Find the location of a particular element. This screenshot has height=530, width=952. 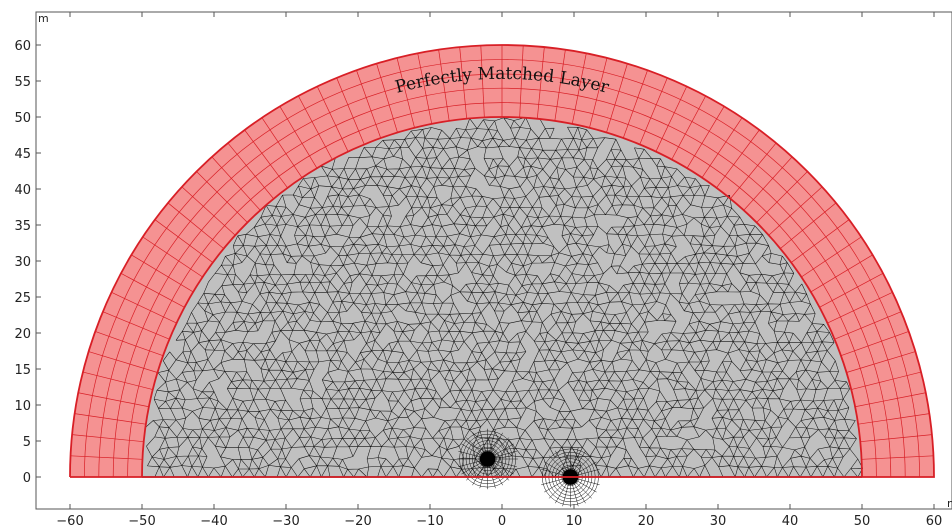

x-tick-label: 10 is located at coordinates (574, 521).